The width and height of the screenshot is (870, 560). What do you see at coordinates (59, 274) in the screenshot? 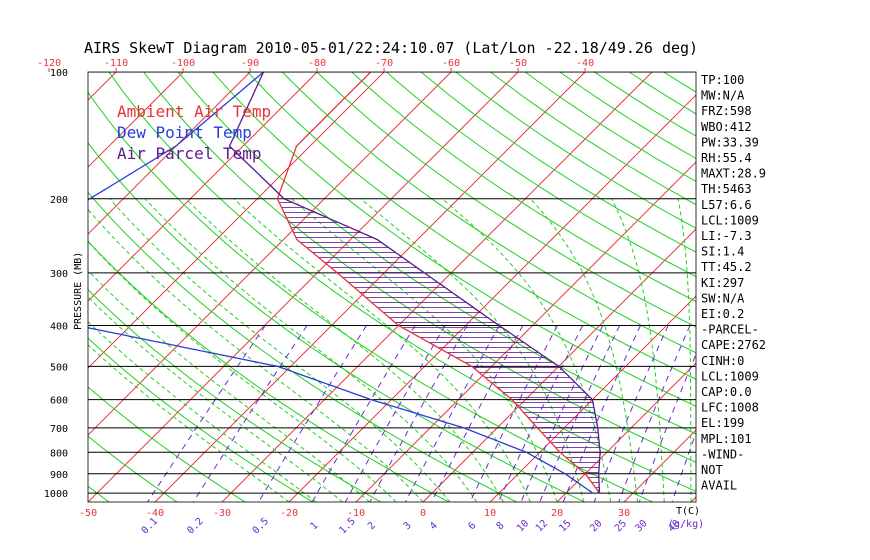
I see `pressure-tick-label: 300` at bounding box center [59, 274].